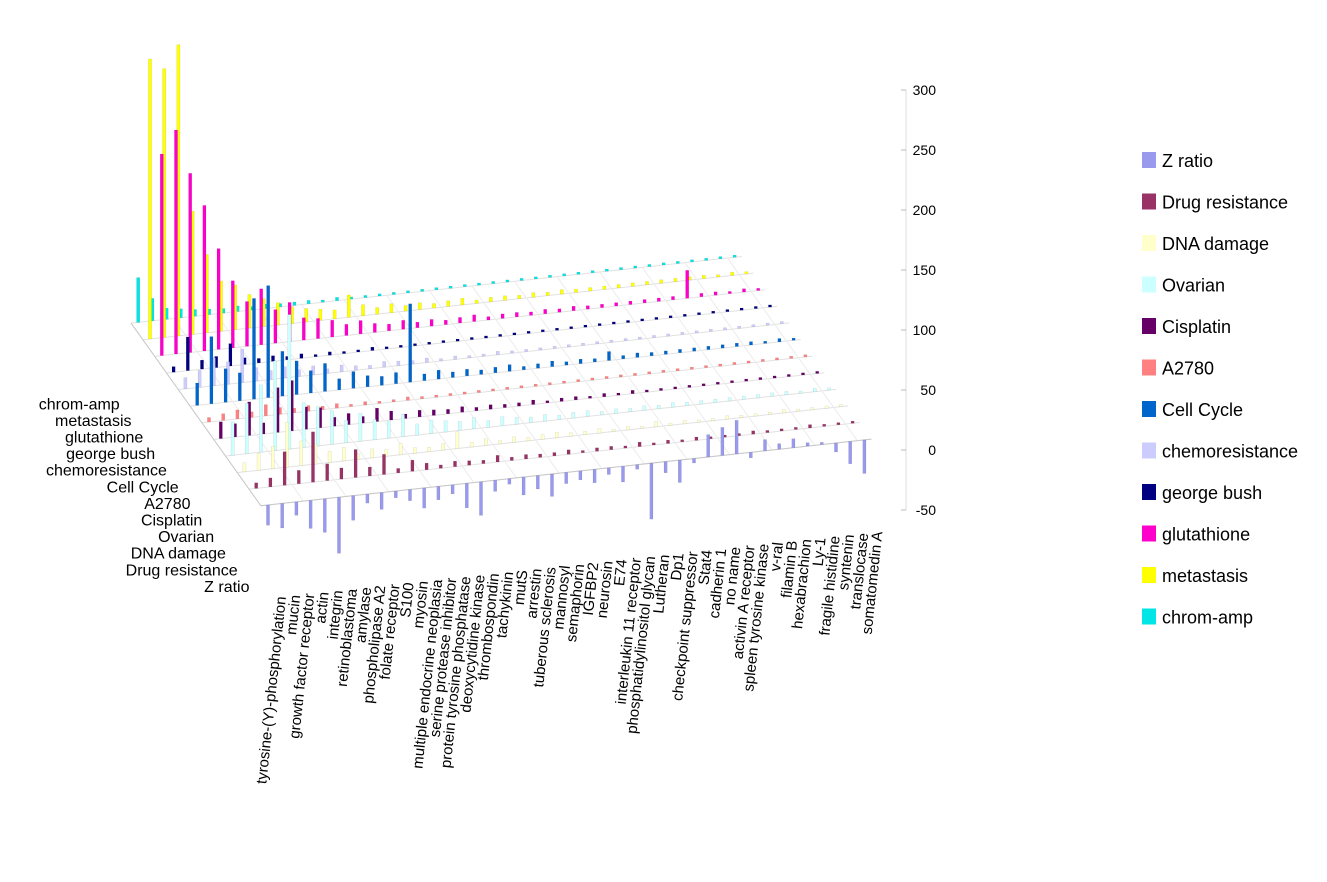  Describe the element at coordinates (226, 587) in the screenshot. I see `series-axis-label: Z ratio` at that location.